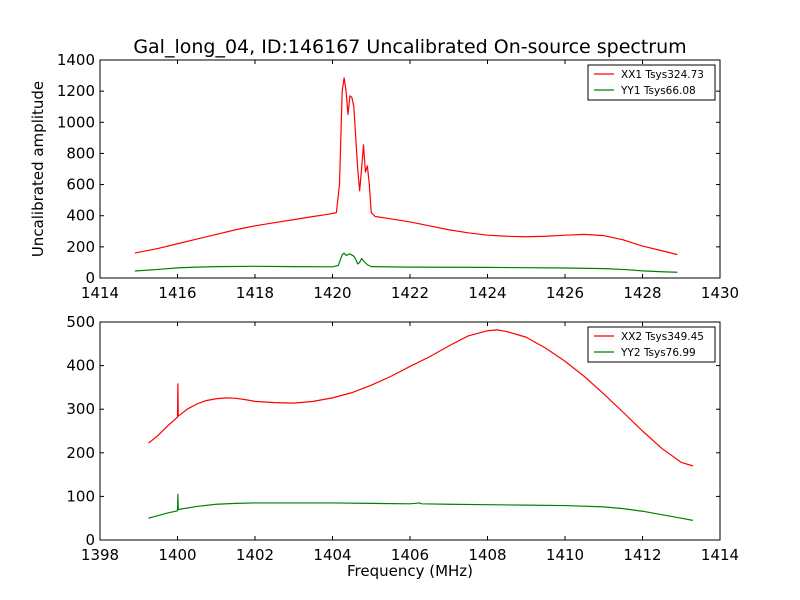 This screenshot has height=600, width=800. Describe the element at coordinates (80, 153) in the screenshot. I see `top-y-tick-label: 800` at that location.